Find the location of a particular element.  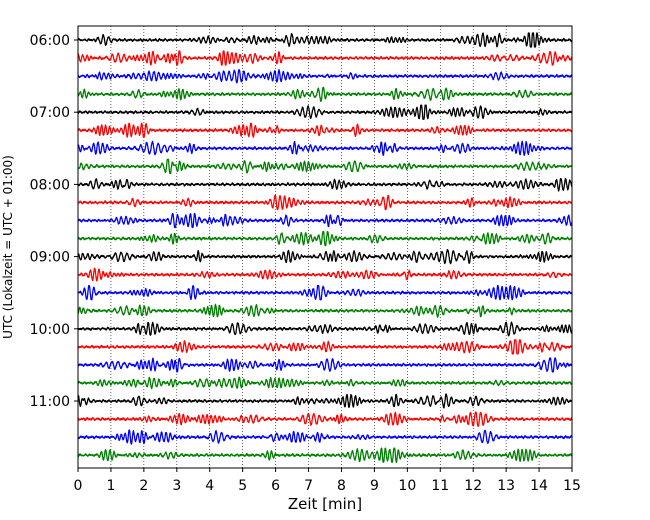

y-axis-label: UTC (Lokalzeit = UTC + 01:00) is located at coordinates (8, 247).